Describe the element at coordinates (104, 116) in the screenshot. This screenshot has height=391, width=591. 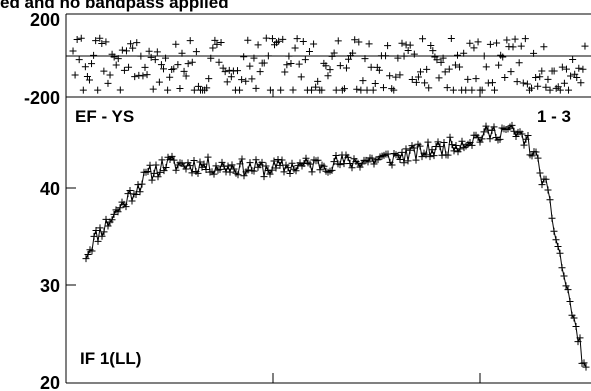
I see `phase-baseline-label: EF - YS` at that location.